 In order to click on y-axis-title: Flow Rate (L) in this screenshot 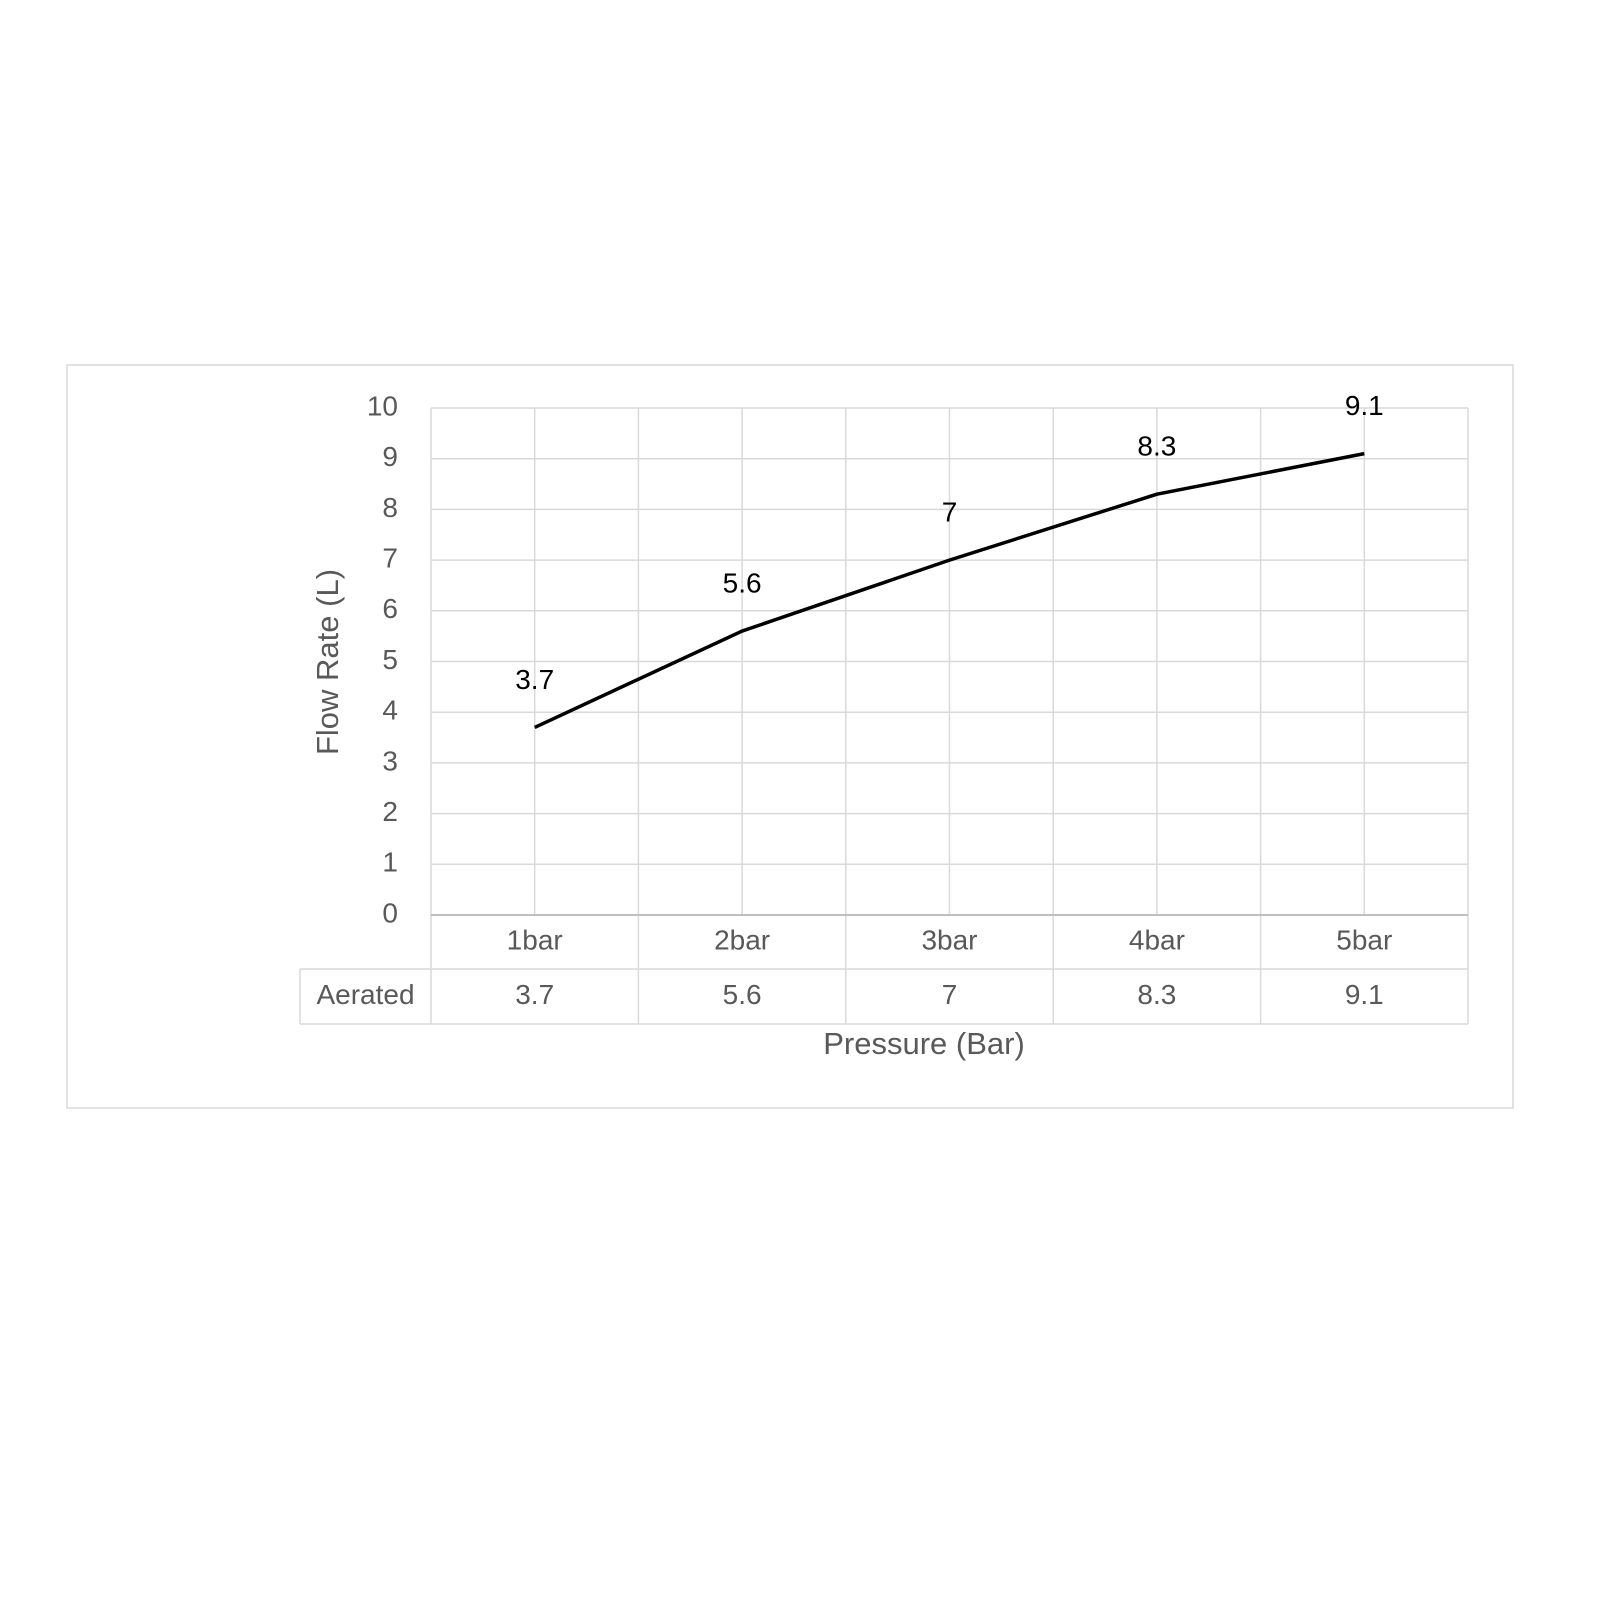, I will do `click(327, 662)`.